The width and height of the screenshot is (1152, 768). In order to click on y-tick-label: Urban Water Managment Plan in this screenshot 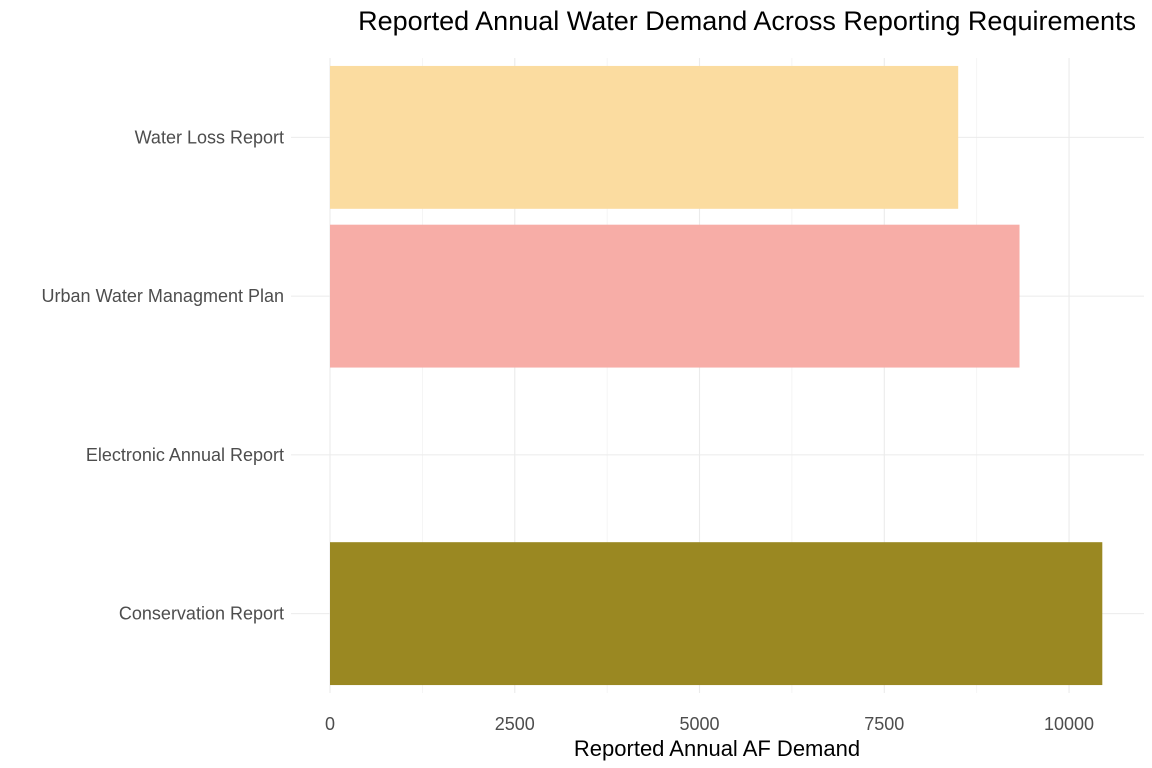, I will do `click(163, 296)`.